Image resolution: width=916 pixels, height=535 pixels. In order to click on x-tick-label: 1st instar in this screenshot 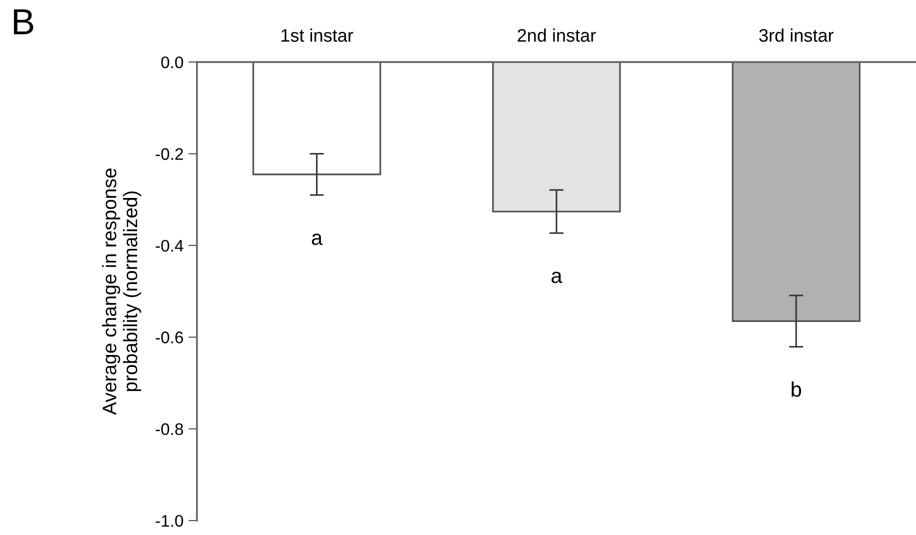, I will do `click(318, 35)`.